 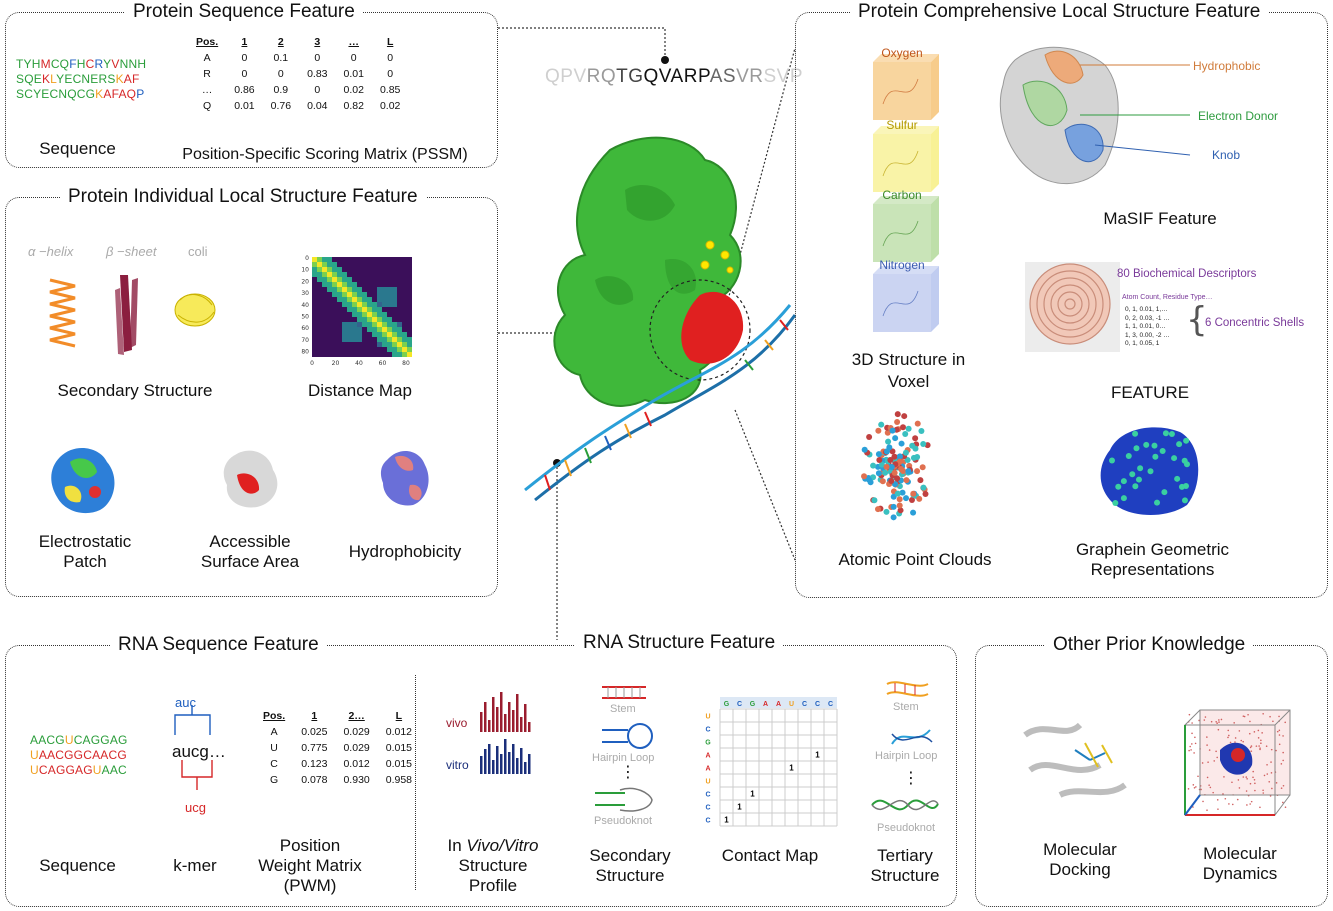 I want to click on distance-map-tick: 30, so click(x=305, y=293).